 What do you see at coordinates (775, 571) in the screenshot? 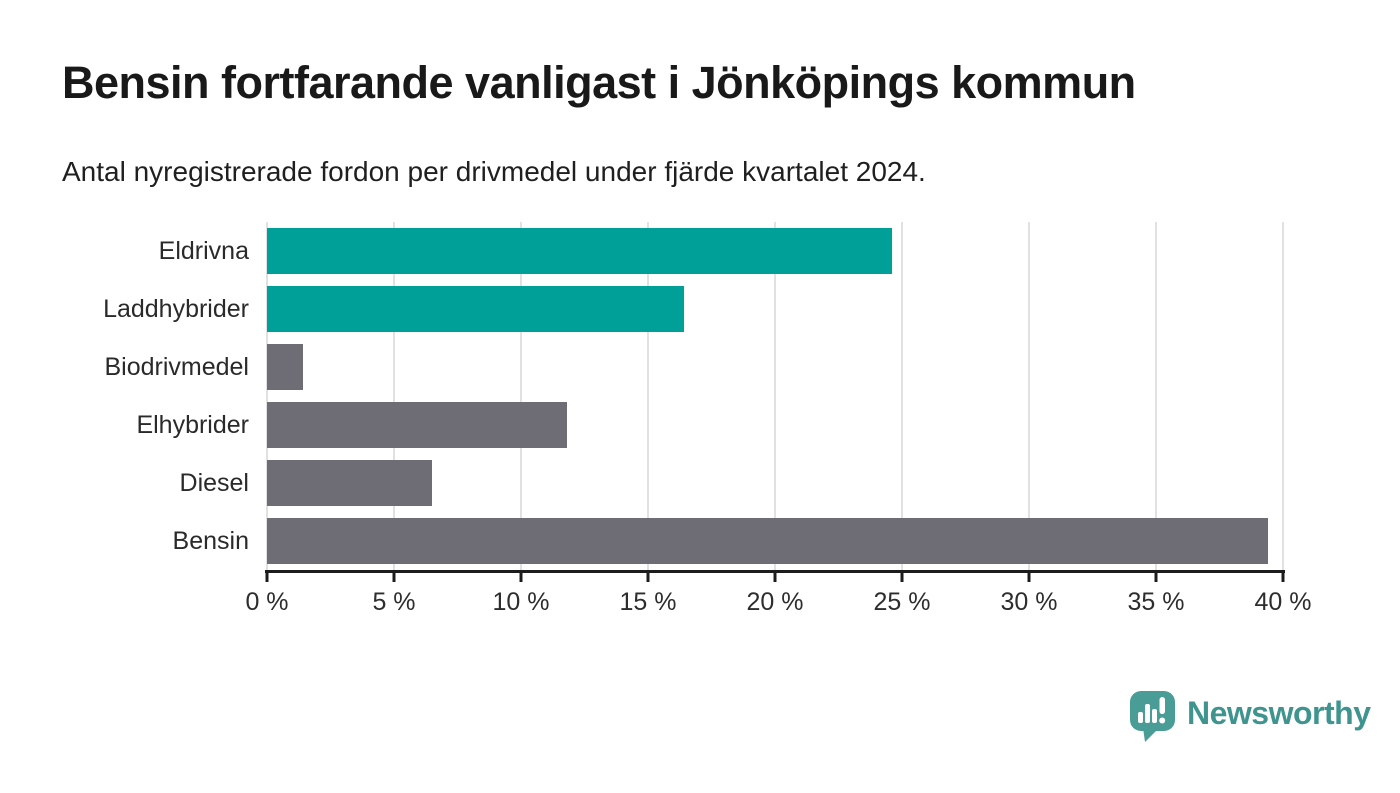
I see `x-axis-line` at bounding box center [775, 571].